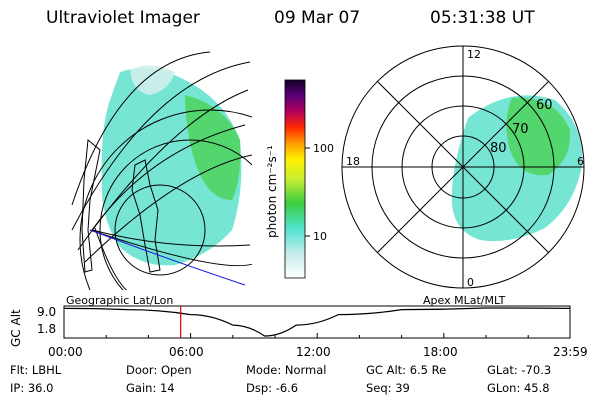  Describe the element at coordinates (32, 388) in the screenshot. I see `footer-field-ip: IP: 36.0` at that location.